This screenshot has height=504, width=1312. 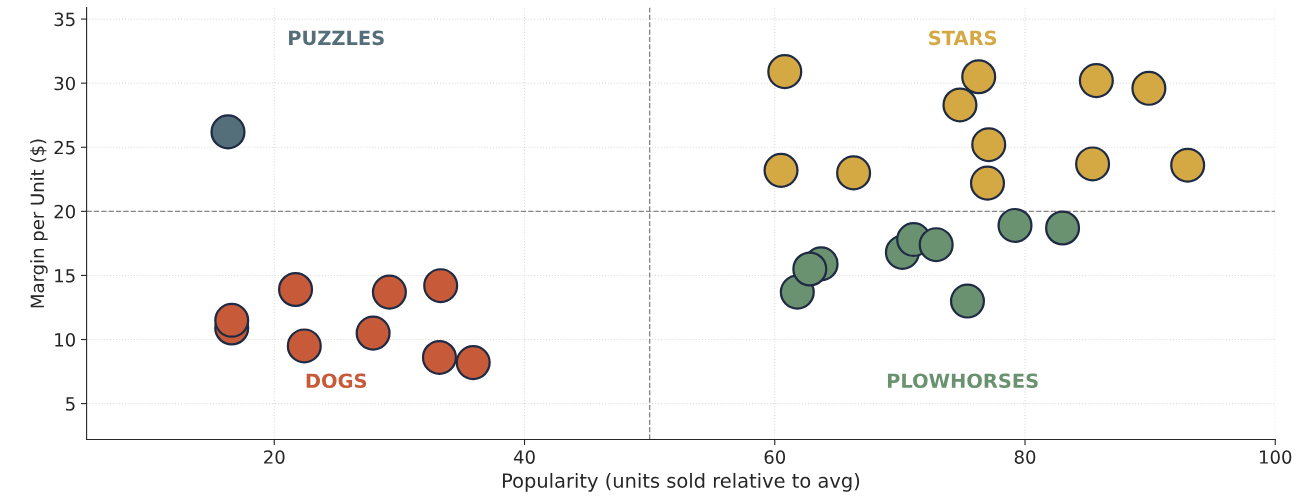 What do you see at coordinates (775, 457) in the screenshot?
I see `x-tick-label: 60` at bounding box center [775, 457].